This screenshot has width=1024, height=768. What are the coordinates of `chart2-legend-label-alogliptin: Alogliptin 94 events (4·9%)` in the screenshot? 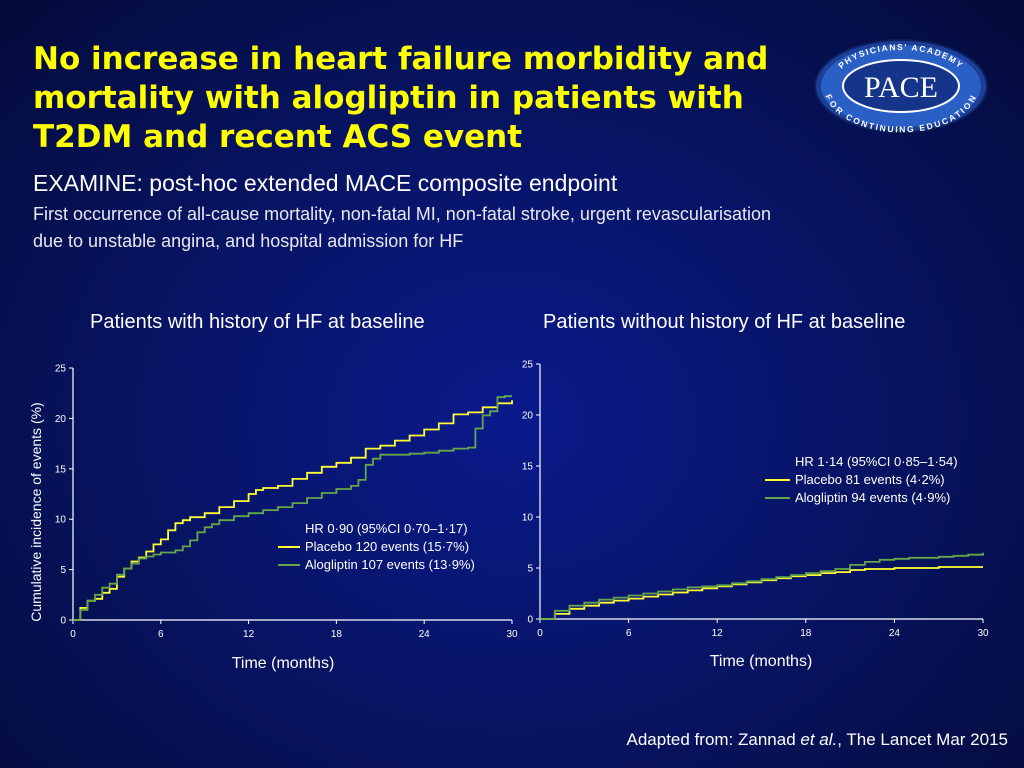 It's located at (872, 497).